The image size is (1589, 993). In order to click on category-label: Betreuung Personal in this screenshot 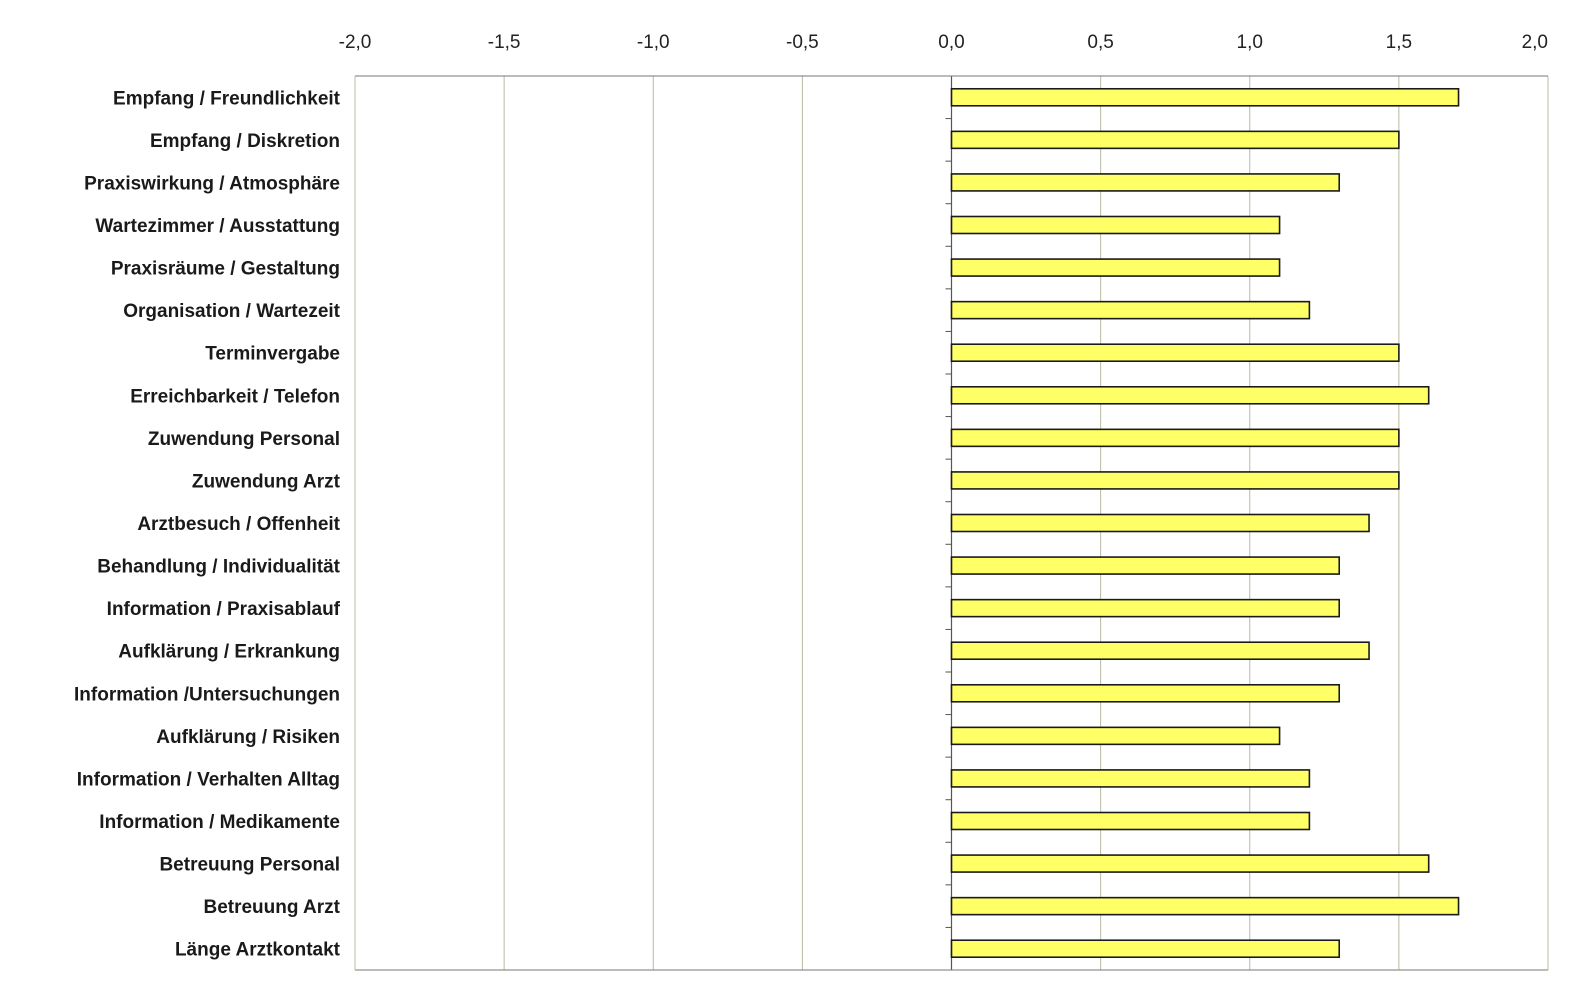, I will do `click(249, 865)`.